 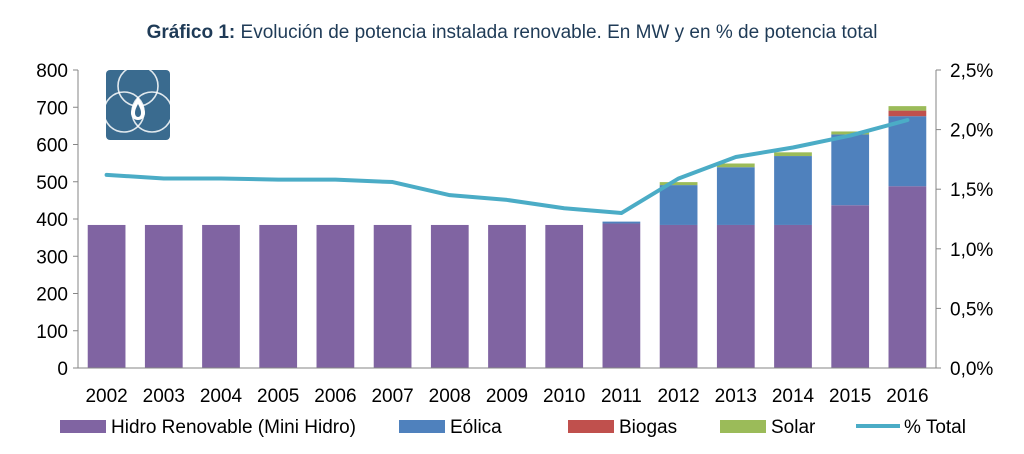 I want to click on bar-solar-2012, so click(x=678, y=184).